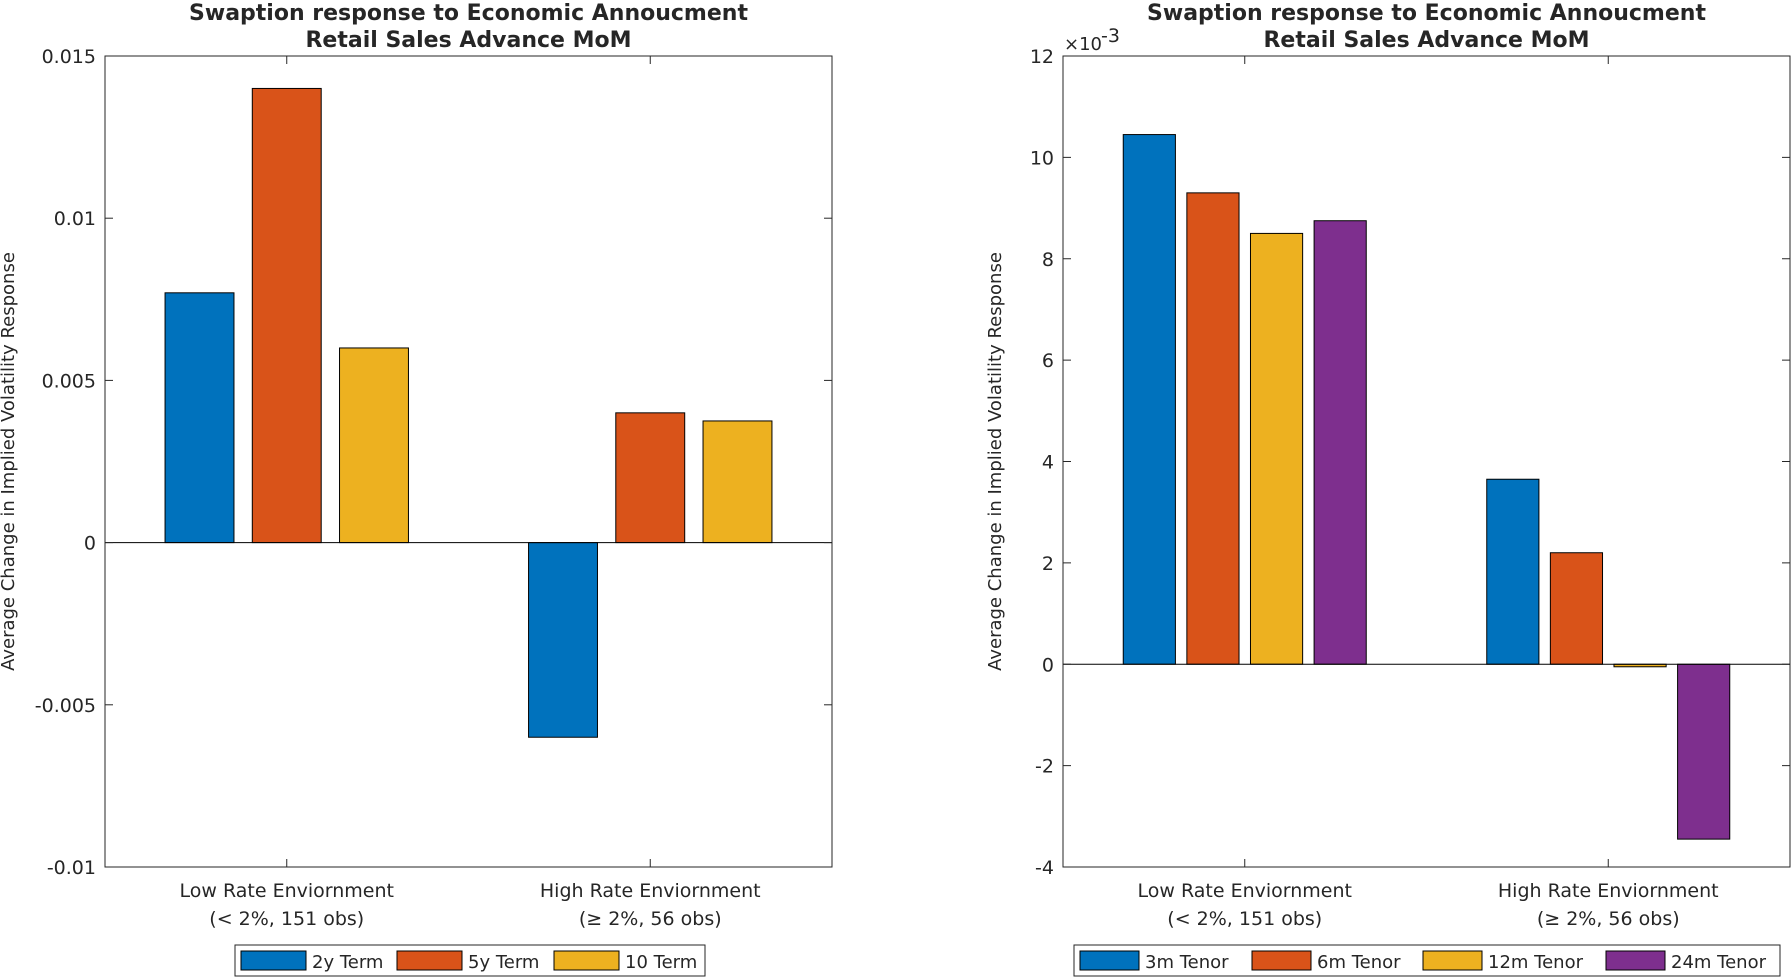 This screenshot has height=977, width=1792. What do you see at coordinates (1048, 463) in the screenshot?
I see `y-tick-label: 4` at bounding box center [1048, 463].